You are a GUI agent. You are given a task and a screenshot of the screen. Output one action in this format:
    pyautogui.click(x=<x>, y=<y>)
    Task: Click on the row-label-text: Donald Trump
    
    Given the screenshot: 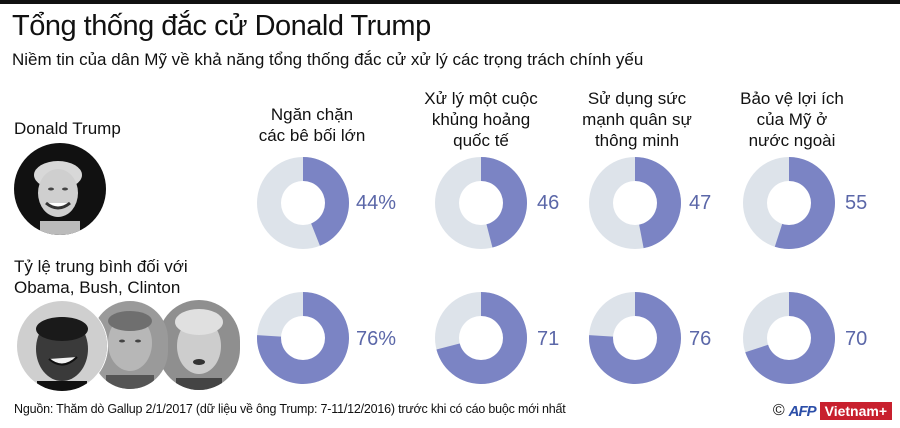 What is the action you would take?
    pyautogui.click(x=67, y=128)
    